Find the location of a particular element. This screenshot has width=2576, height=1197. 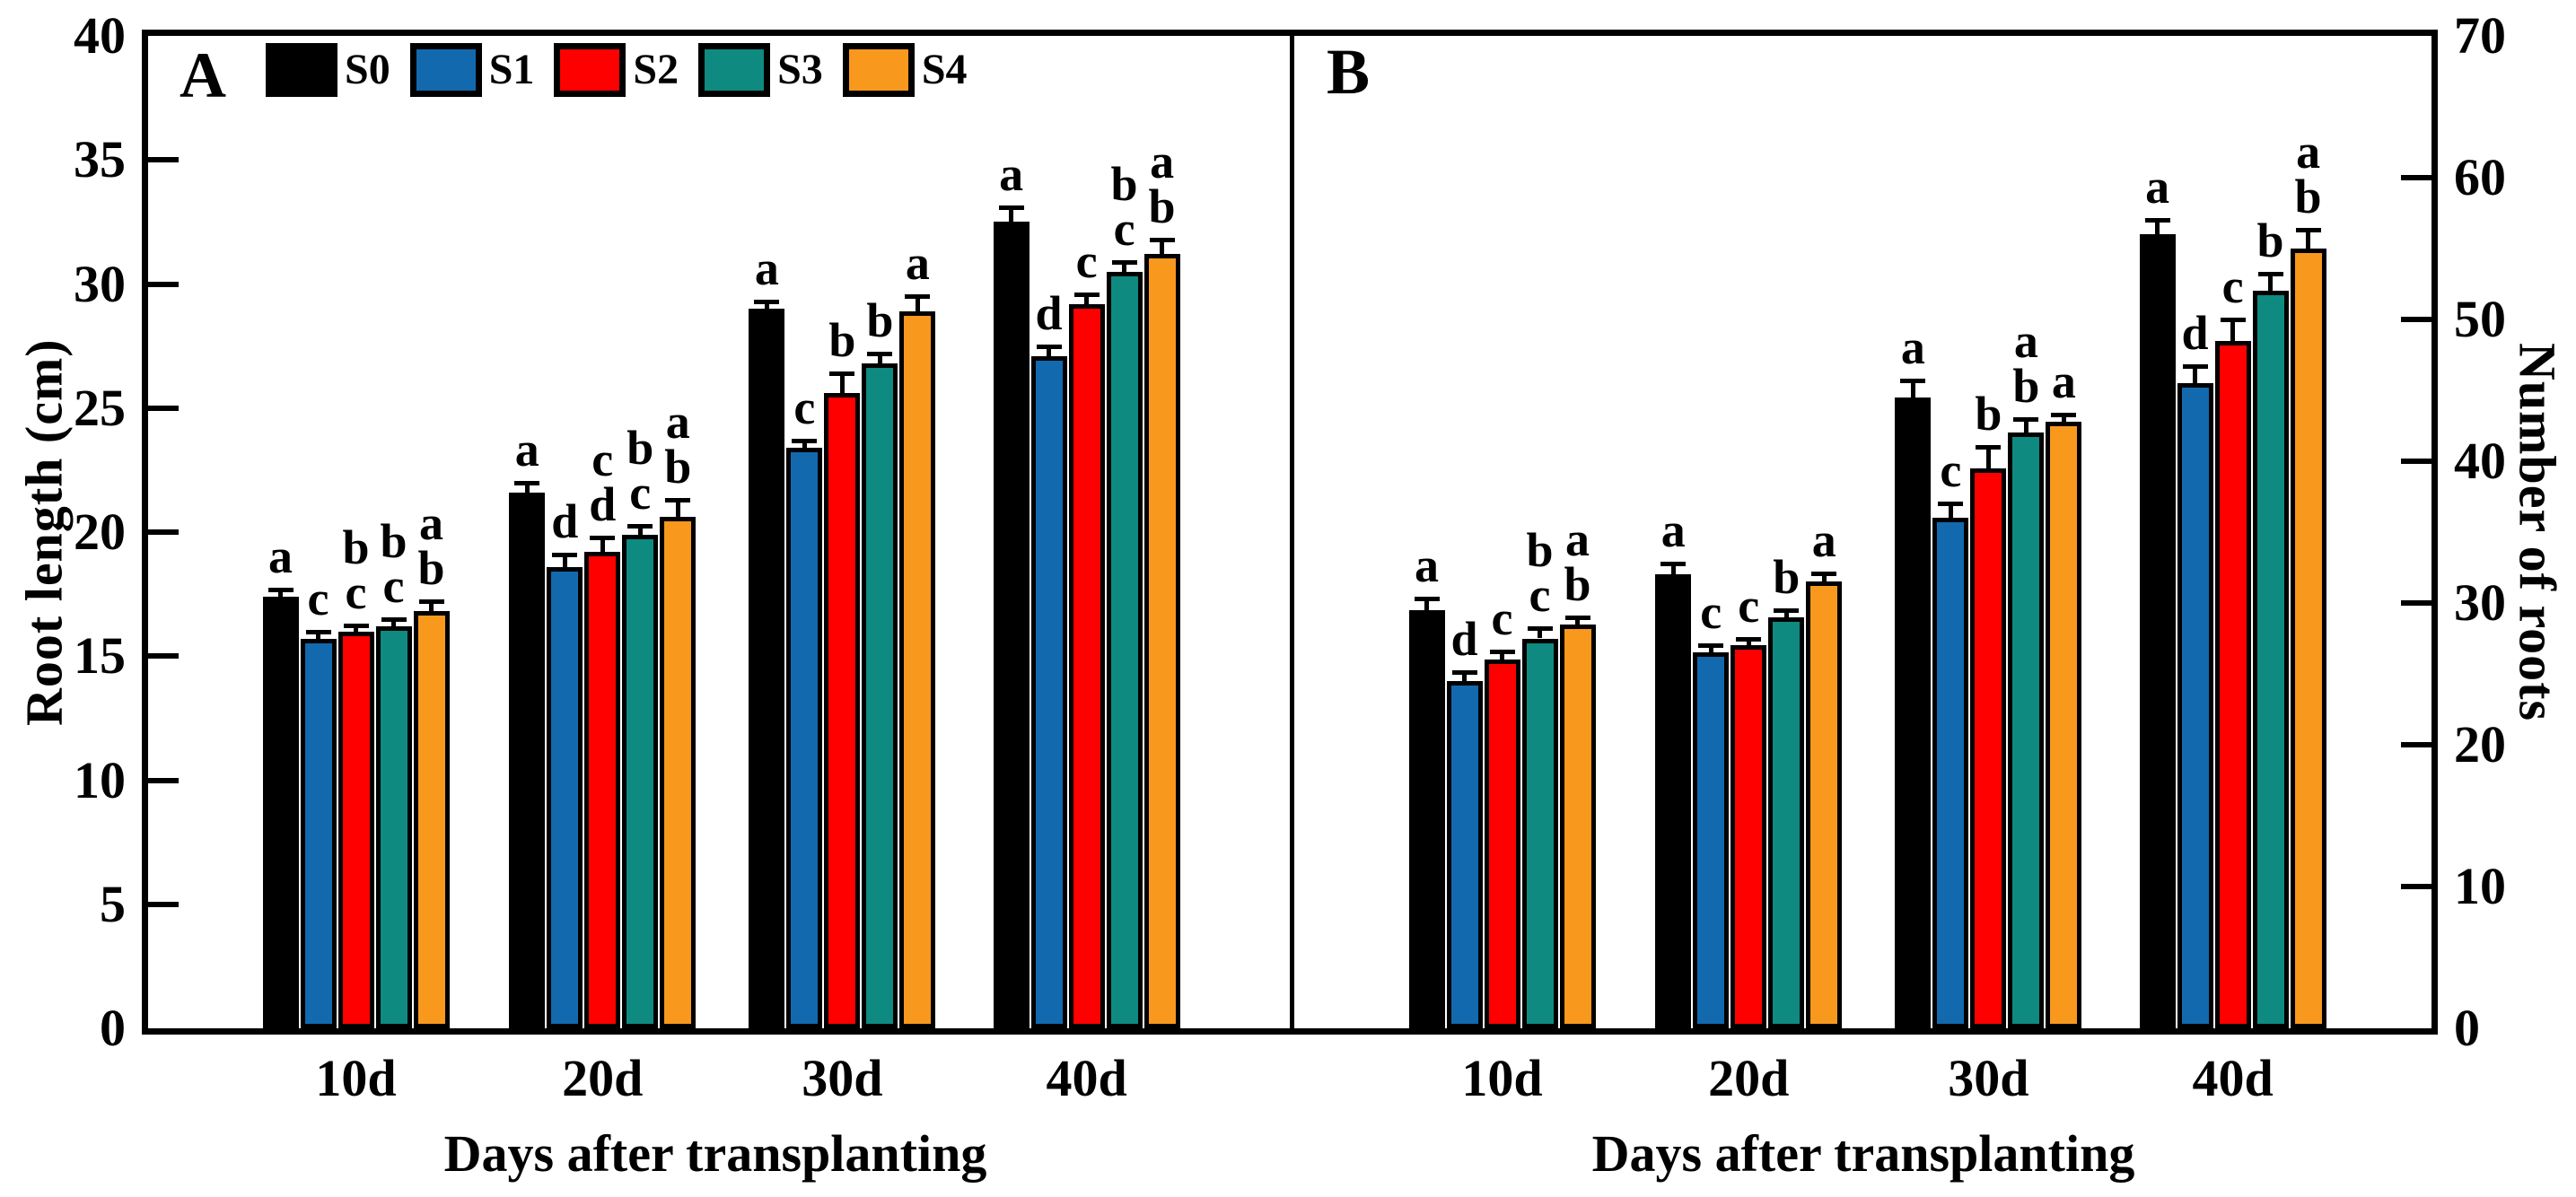

sig-letter-S2-20d-B: c is located at coordinates (1749, 605).